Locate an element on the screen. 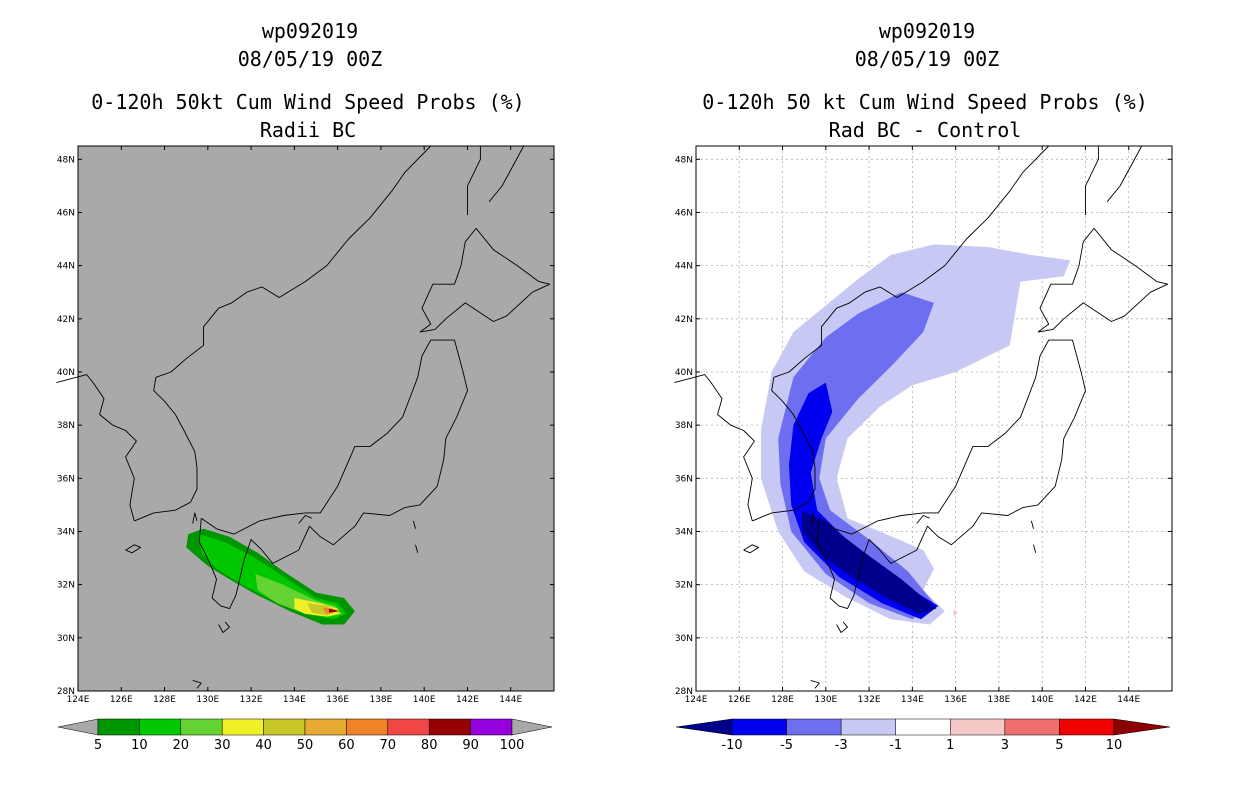  colorbar-over-arrow is located at coordinates (532, 727).